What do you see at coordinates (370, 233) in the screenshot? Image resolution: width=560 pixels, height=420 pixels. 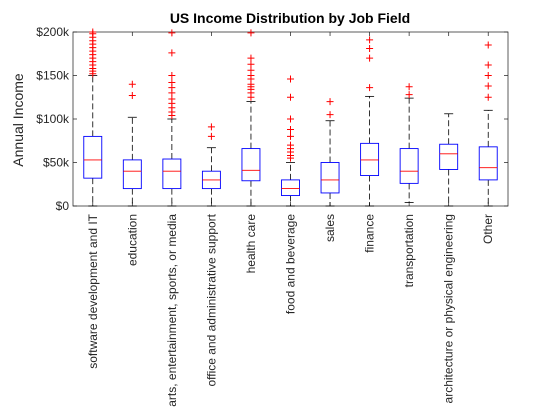 I see `x-tick-label: finance` at bounding box center [370, 233].